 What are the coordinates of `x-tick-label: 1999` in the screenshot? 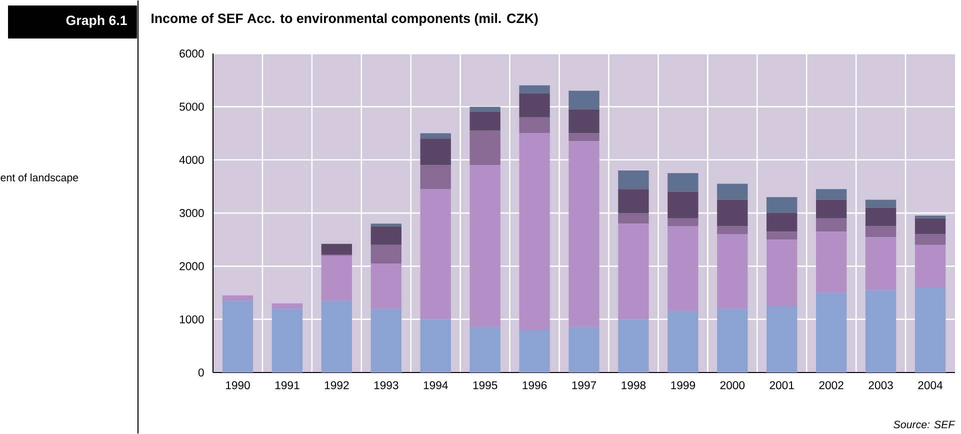 It's located at (683, 385).